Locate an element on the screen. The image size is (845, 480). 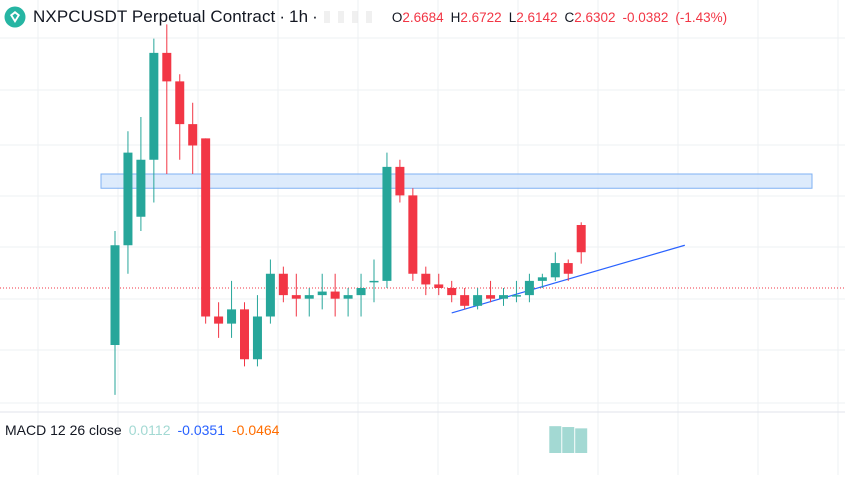
interval-label: 1h is located at coordinates (299, 16).